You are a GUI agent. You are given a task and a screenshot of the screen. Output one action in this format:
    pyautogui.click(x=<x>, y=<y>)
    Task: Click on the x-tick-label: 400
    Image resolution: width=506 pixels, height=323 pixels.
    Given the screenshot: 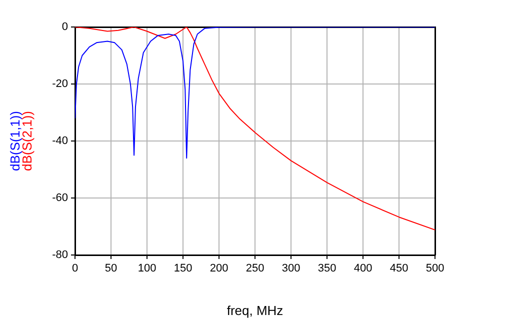 What is the action you would take?
    pyautogui.click(x=363, y=268)
    